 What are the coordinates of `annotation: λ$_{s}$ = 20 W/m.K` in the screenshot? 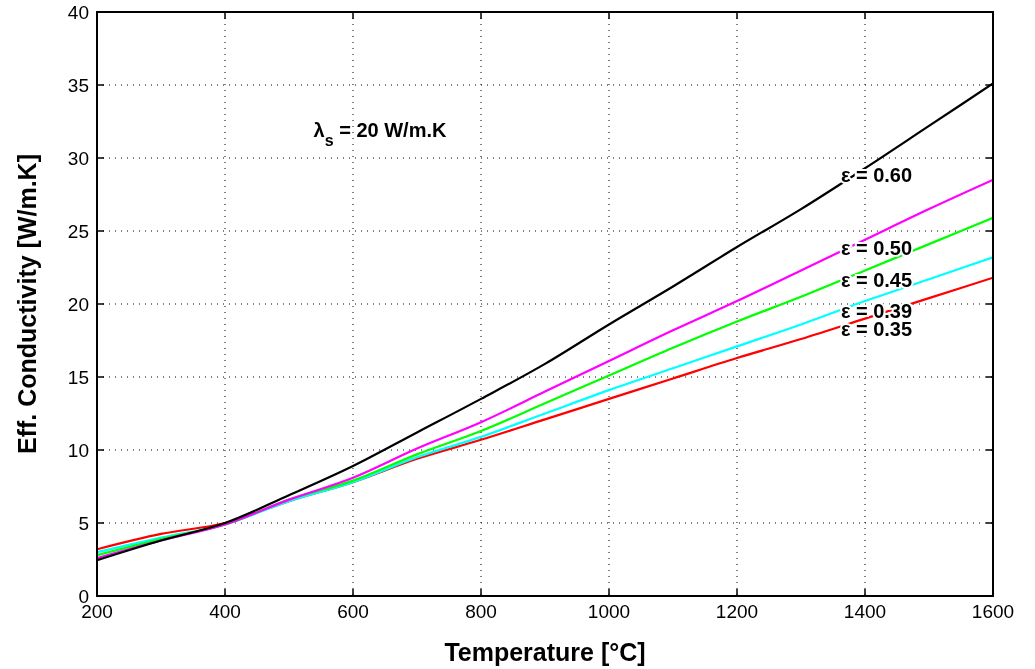 It's located at (380, 134).